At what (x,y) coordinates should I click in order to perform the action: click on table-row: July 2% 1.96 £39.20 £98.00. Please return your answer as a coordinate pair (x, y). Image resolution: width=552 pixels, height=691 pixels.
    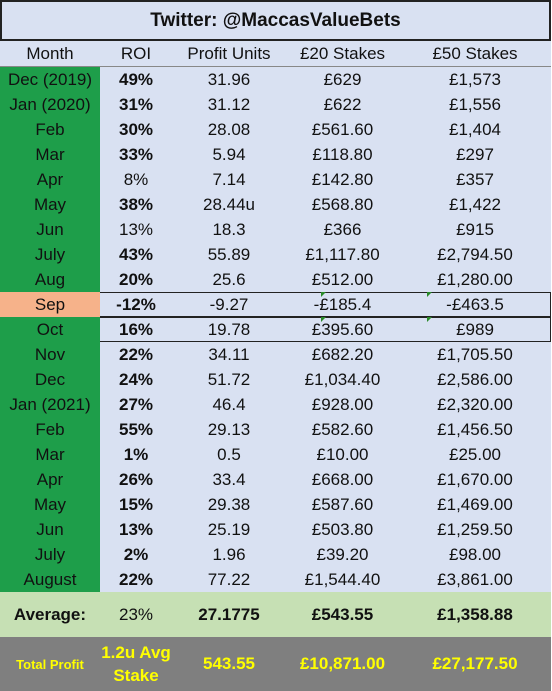
    Looking at the image, I should click on (275, 554).